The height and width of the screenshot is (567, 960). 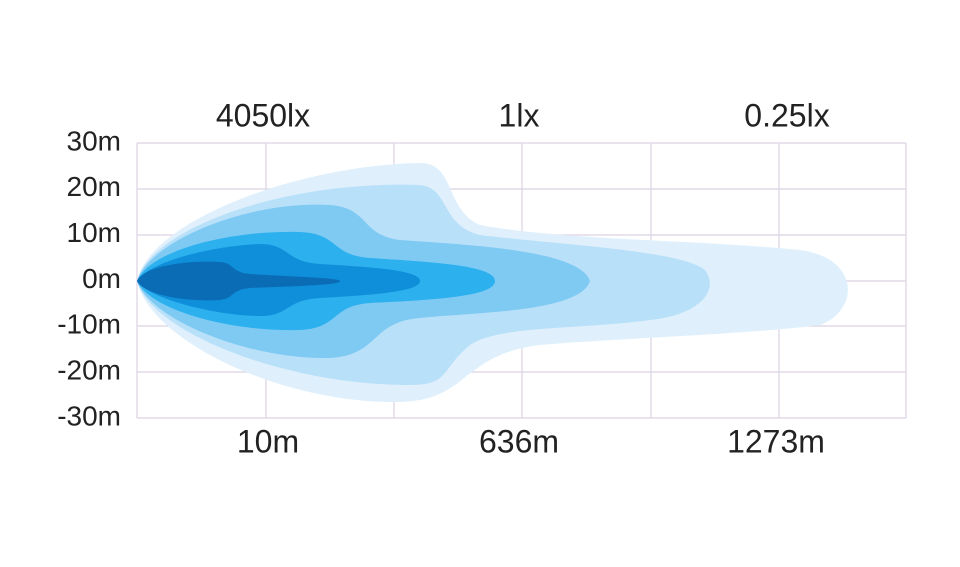 What do you see at coordinates (94, 232) in the screenshot?
I see `y-label: 10m` at bounding box center [94, 232].